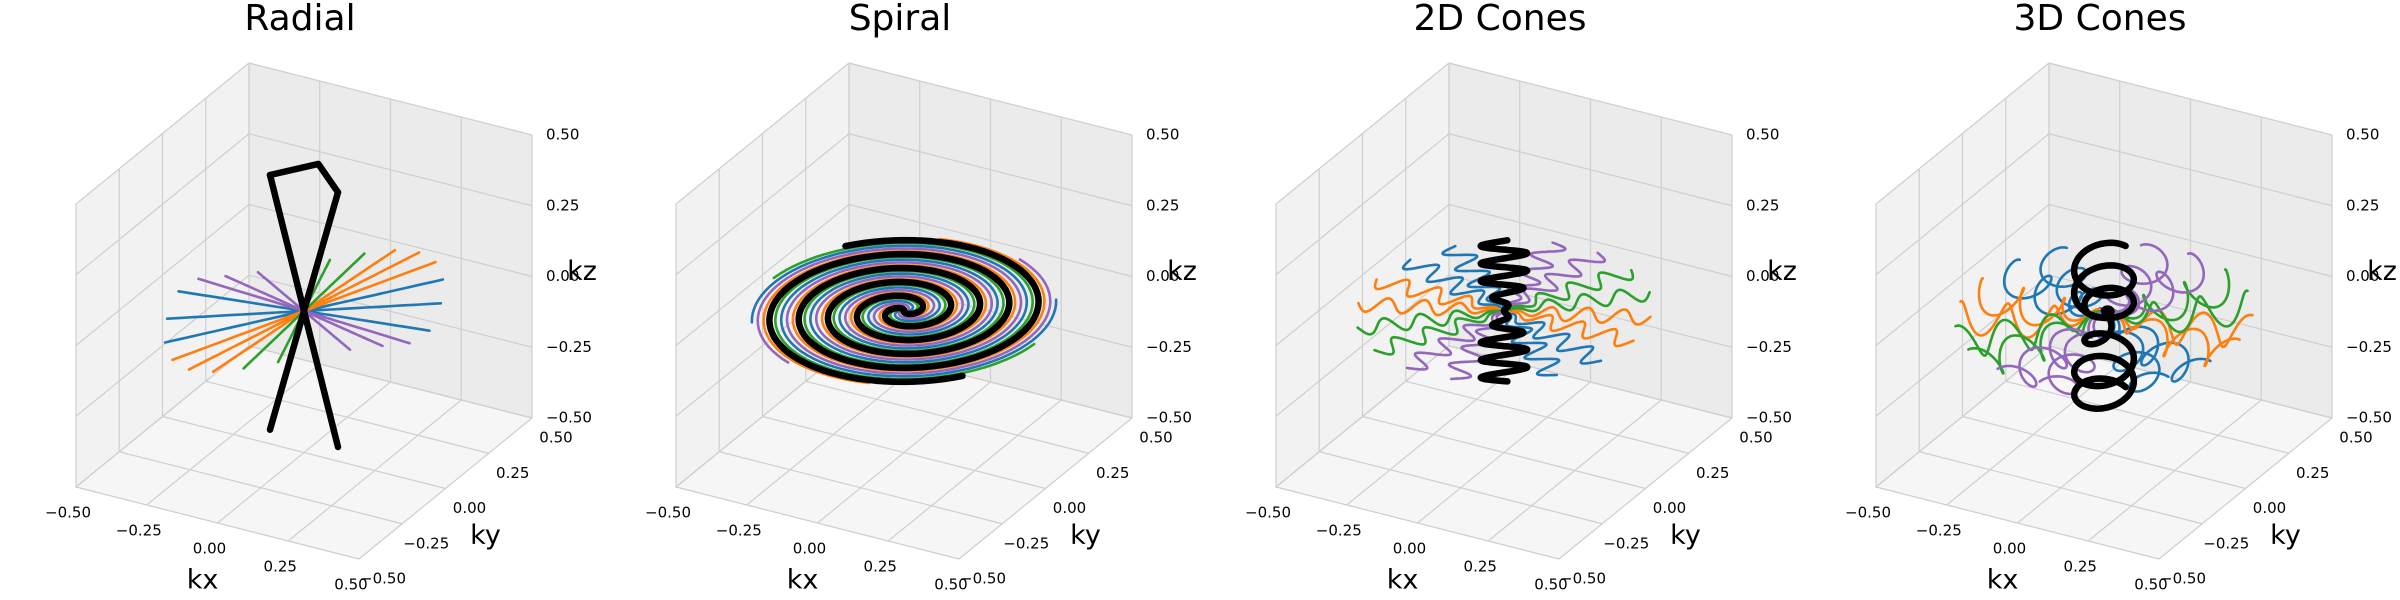  Describe the element at coordinates (2100, 19) in the screenshot. I see `chart-title: 3D Cones` at that location.